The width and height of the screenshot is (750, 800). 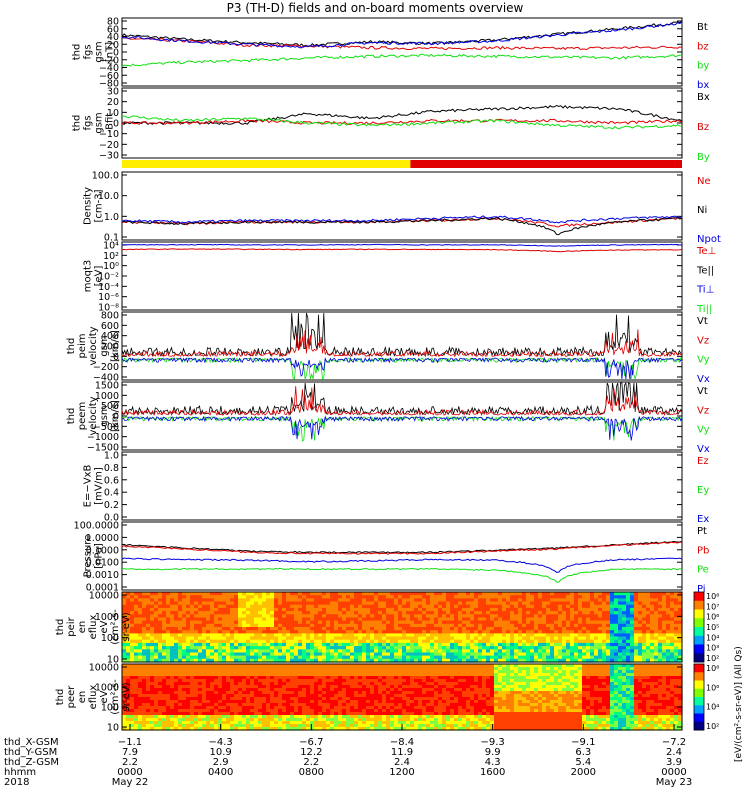 I want to click on panel-frame, so click(x=402, y=276).